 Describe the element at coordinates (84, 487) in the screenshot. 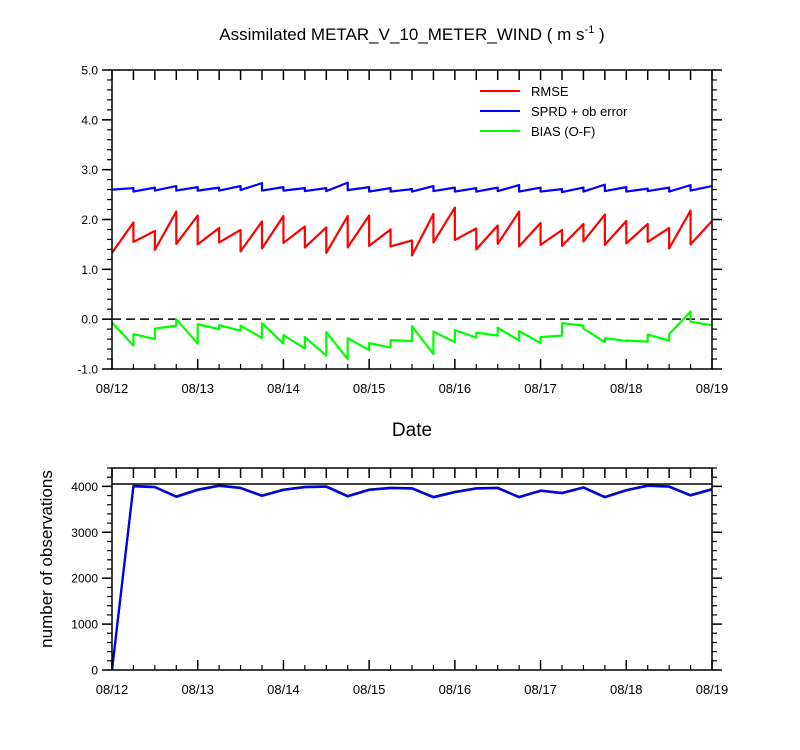

I see `y-tick-label: 4000` at that location.